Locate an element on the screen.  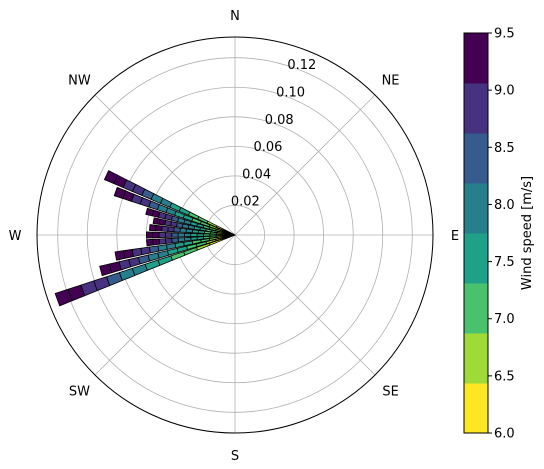
radial-tick-label: 0.10 is located at coordinates (290, 92).